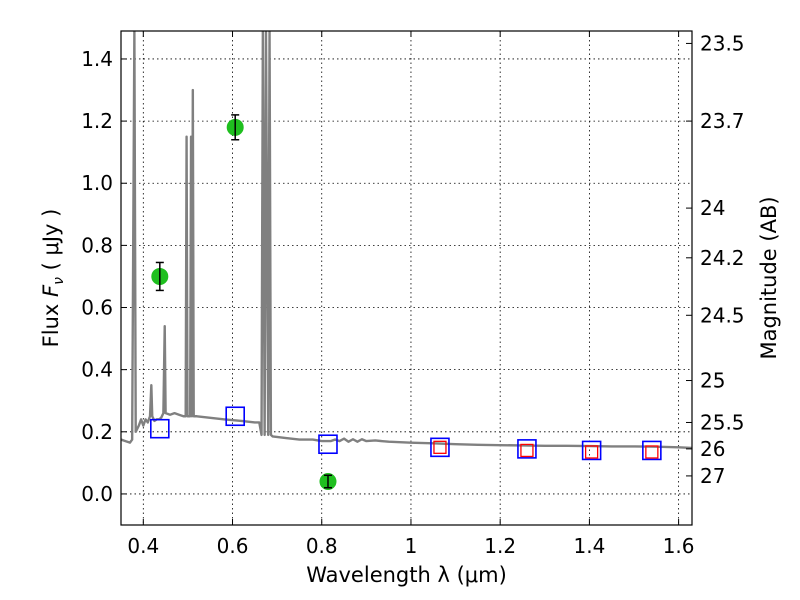 The width and height of the screenshot is (800, 600). I want to click on right-tick-label: 25.5, so click(722, 422).